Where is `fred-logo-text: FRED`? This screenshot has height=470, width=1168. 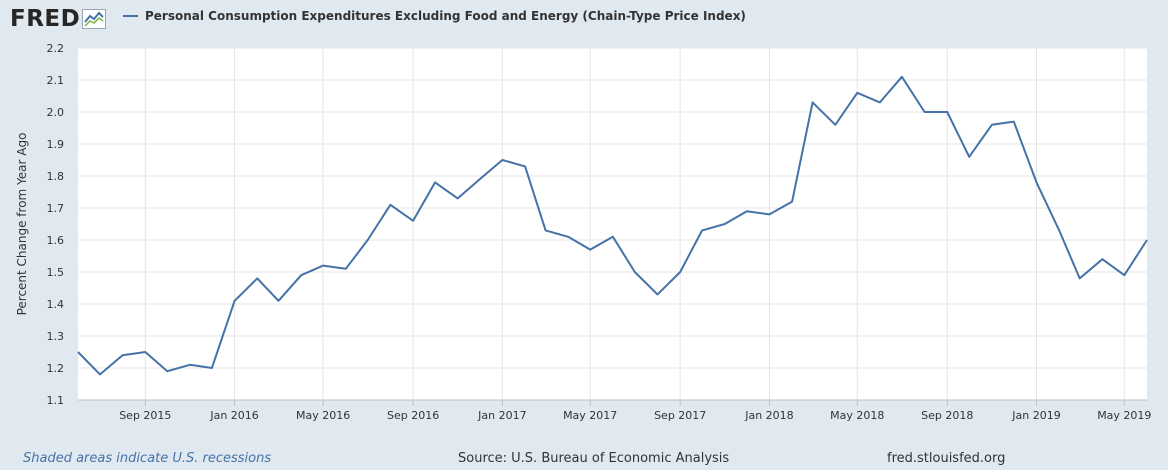 fred-logo-text: FRED is located at coordinates (45, 19).